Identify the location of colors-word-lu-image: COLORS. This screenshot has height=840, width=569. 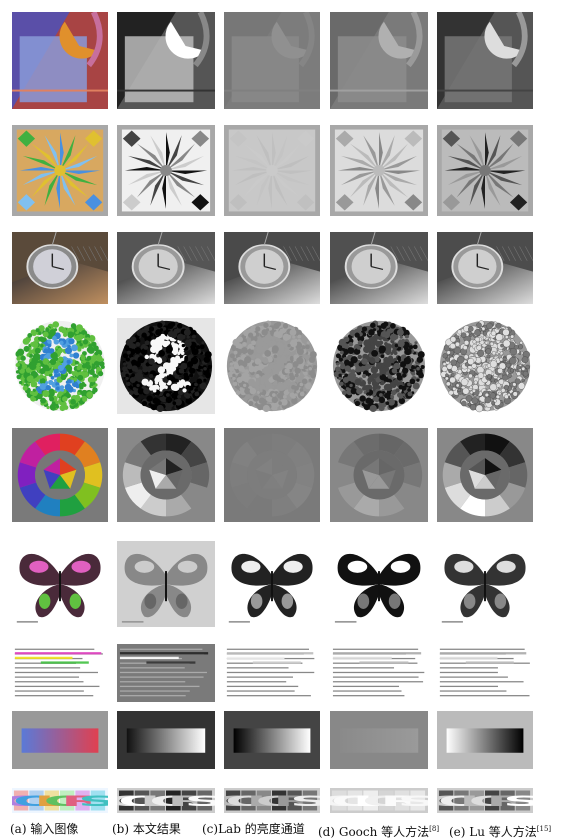
(485, 800).